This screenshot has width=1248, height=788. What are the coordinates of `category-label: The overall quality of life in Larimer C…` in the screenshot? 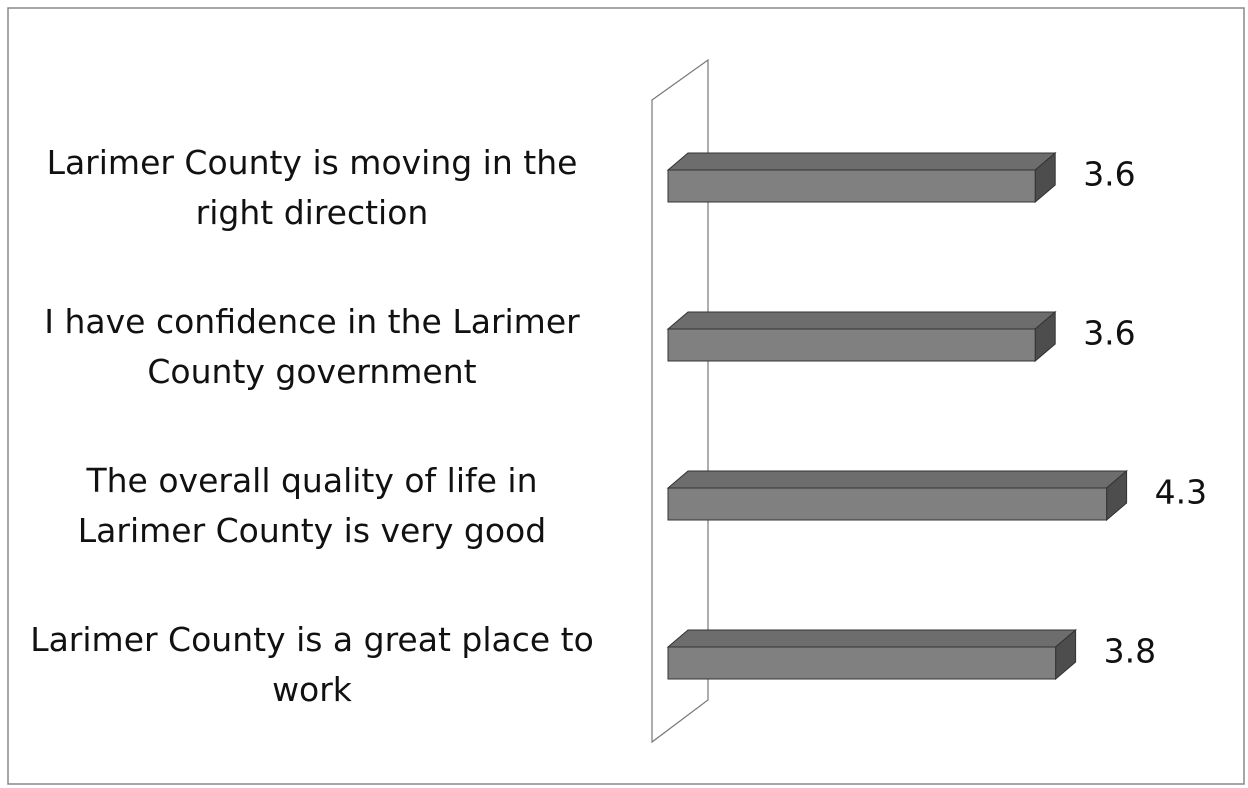 It's located at (312, 505).